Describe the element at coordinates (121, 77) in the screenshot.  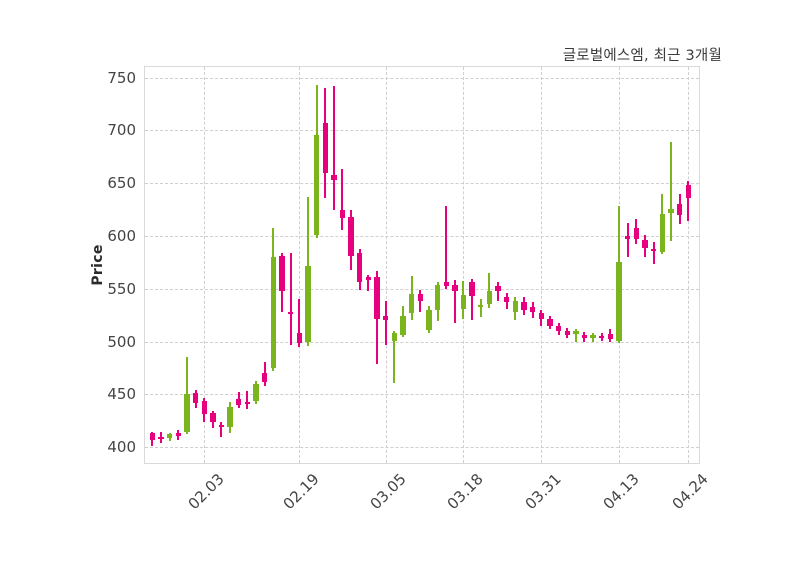
I see `y-tick-label: 750` at that location.